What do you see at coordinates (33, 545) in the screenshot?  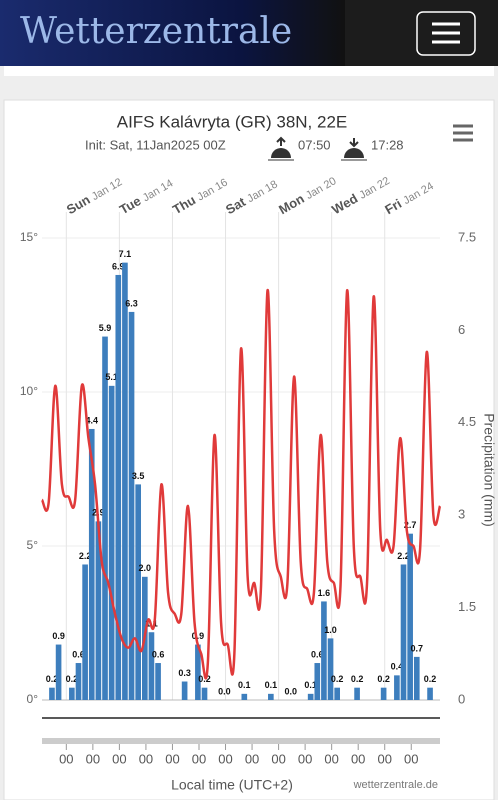 I see `y-tick-label: 5°` at bounding box center [33, 545].